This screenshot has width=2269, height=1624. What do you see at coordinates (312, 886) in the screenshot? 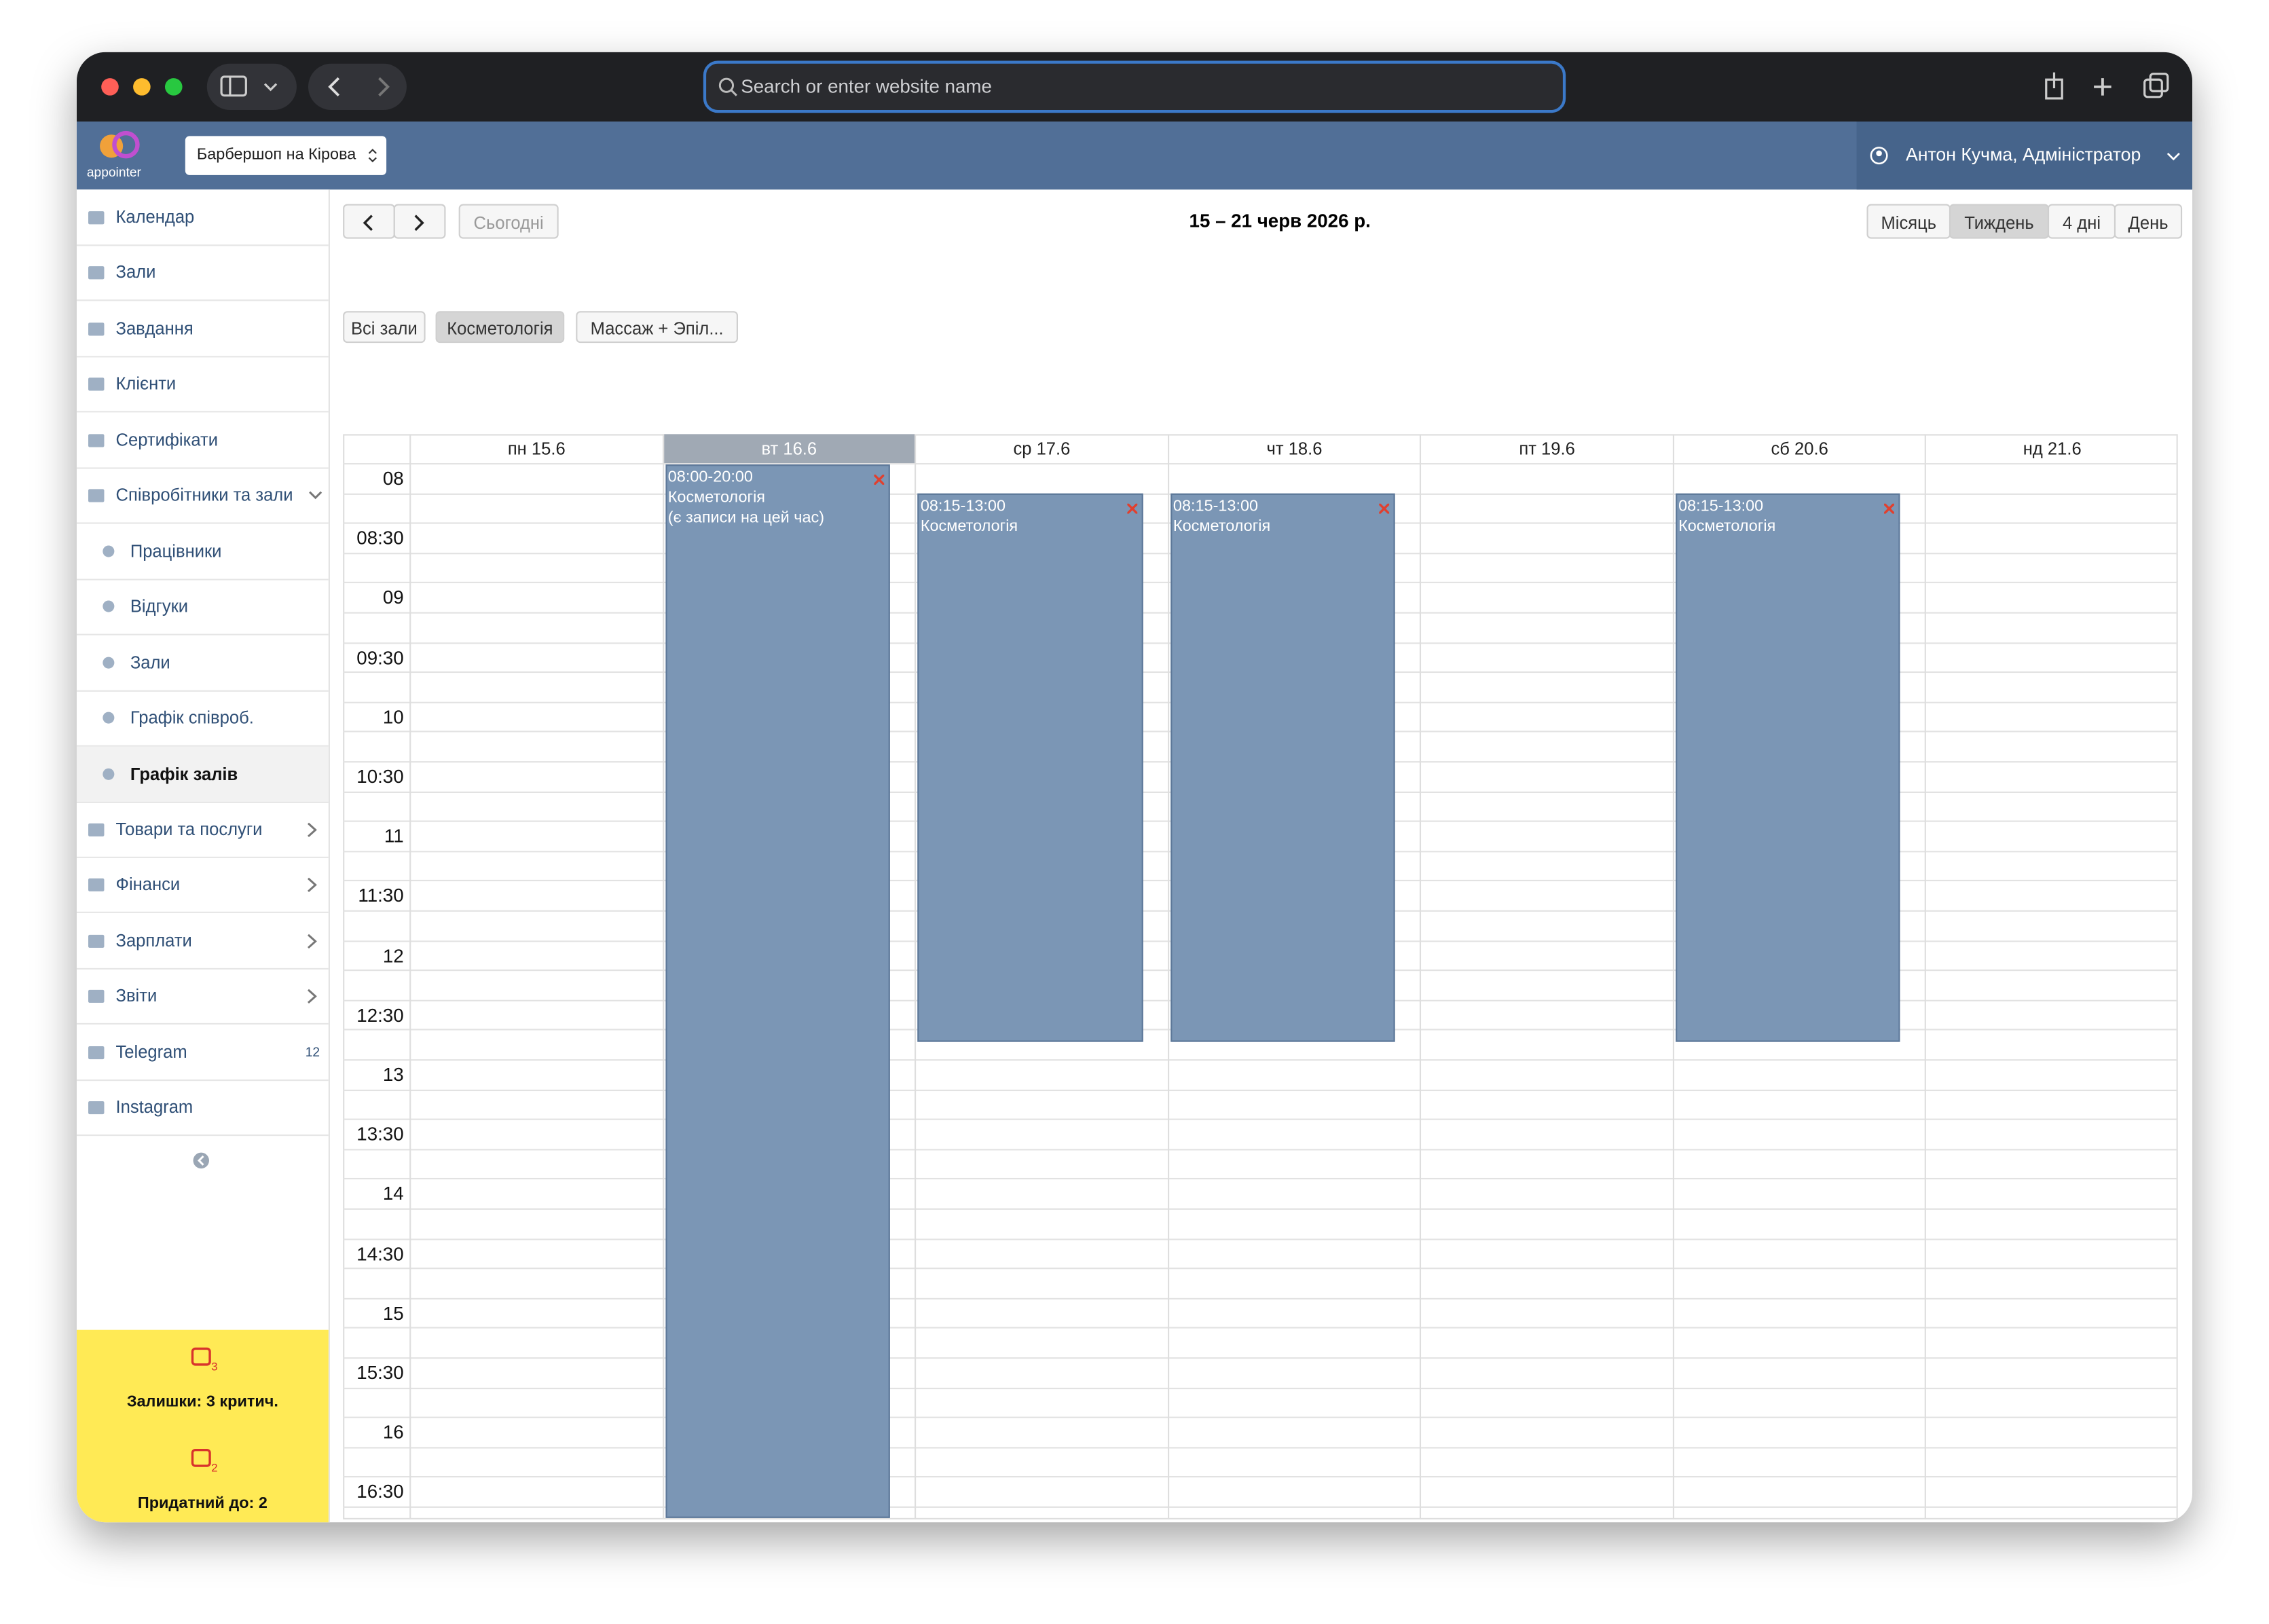
I see `chevron` at bounding box center [312, 886].